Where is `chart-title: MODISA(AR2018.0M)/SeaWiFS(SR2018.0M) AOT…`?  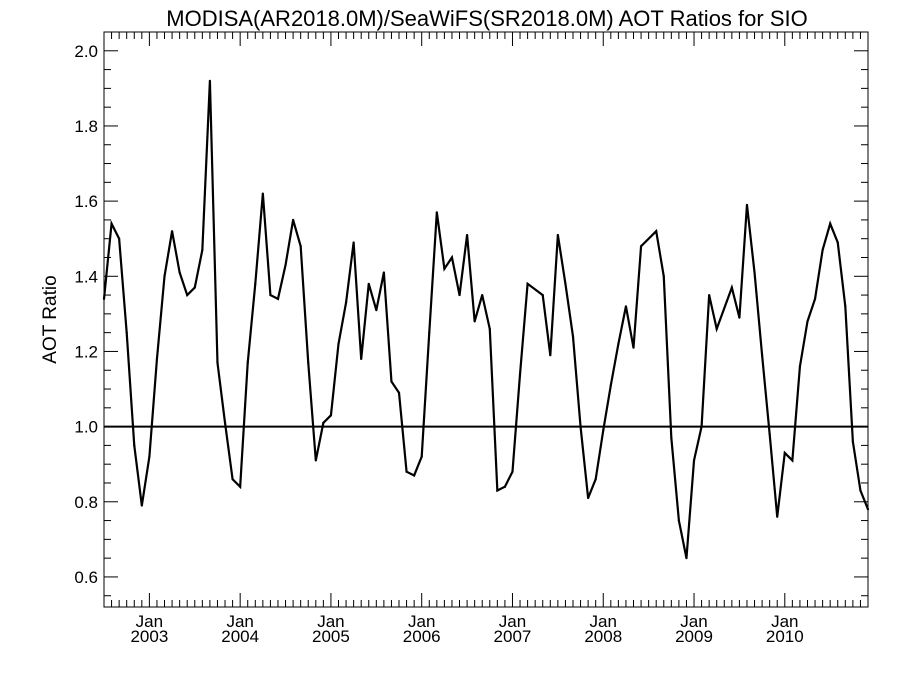
chart-title: MODISA(AR2018.0M)/SeaWiFS(SR2018.0M) AOT… is located at coordinates (486, 18).